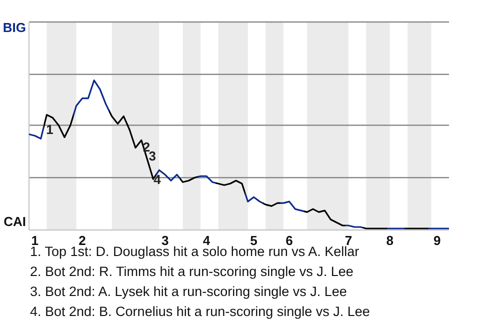  Describe the element at coordinates (200, 311) in the screenshot. I see `text: 4. Bot 2nd: B. Cornelius hit a run-scoring single vs J. Lee` at that location.